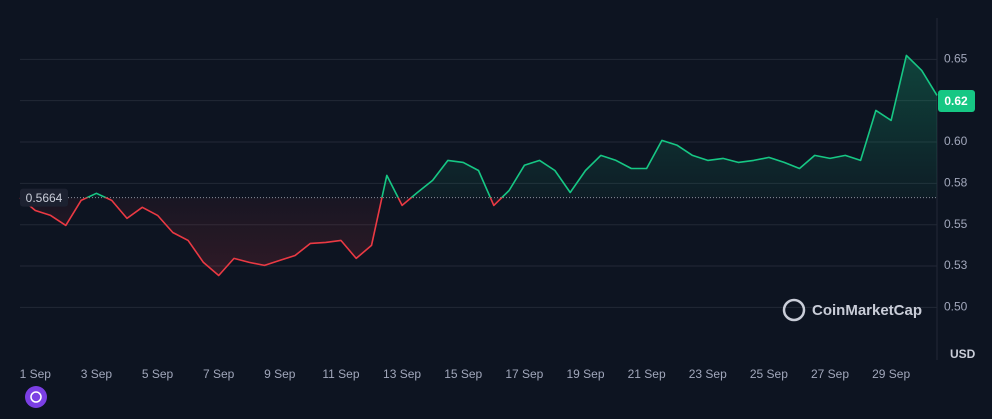 This screenshot has width=992, height=419. Describe the element at coordinates (794, 310) in the screenshot. I see `watermark-logo` at that location.